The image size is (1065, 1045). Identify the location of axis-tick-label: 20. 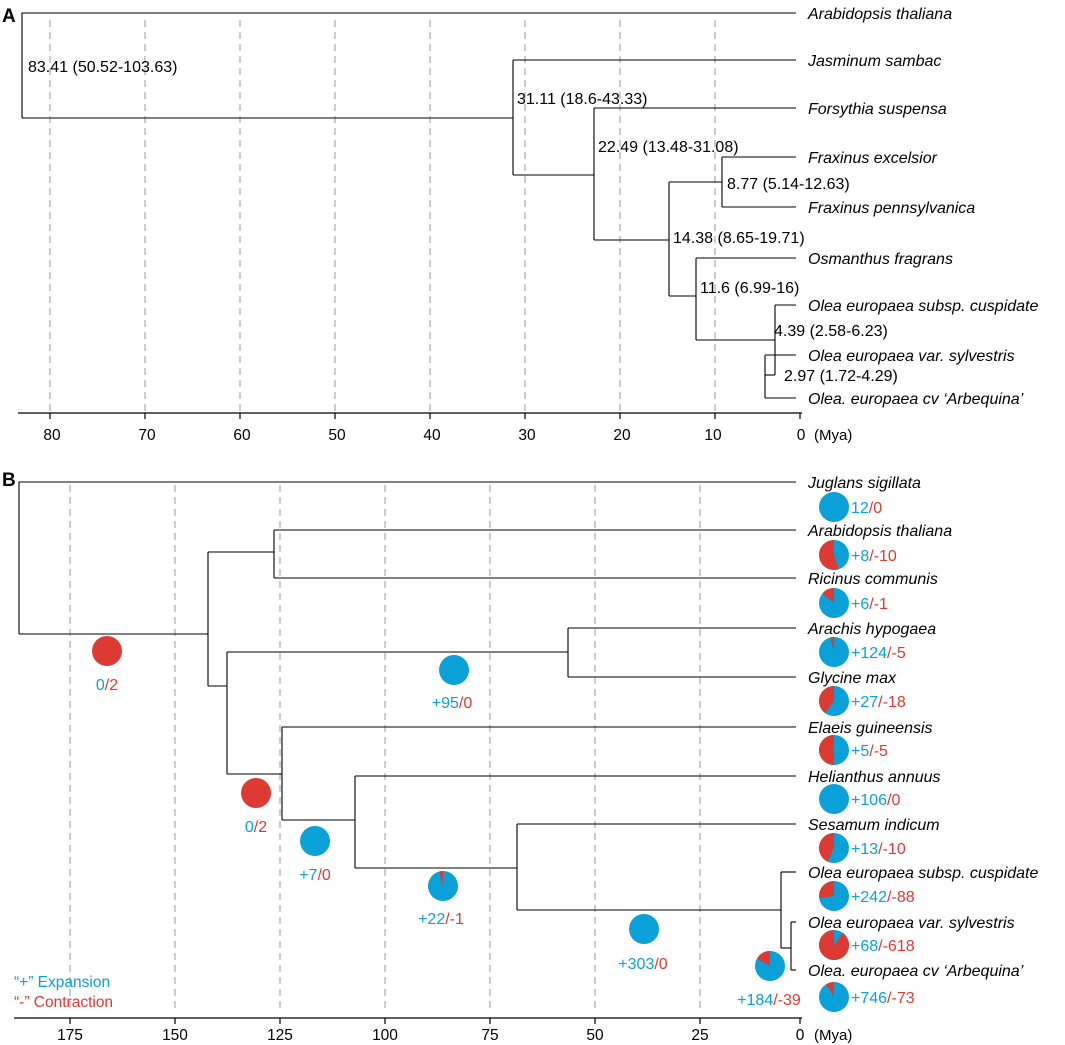
(622, 435).